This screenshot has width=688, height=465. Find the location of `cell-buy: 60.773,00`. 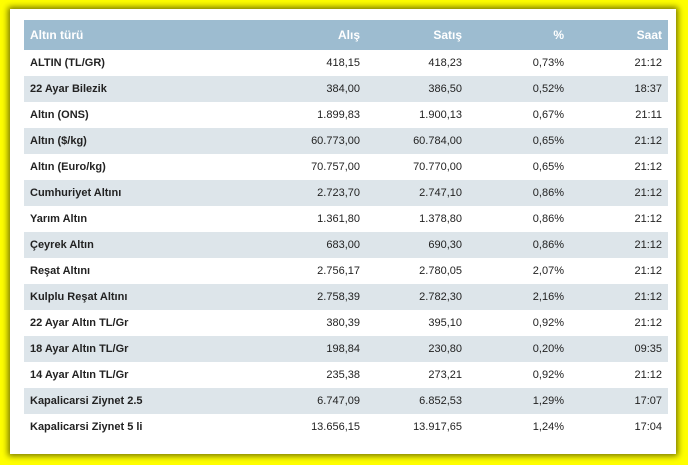

cell-buy: 60.773,00 is located at coordinates (335, 141).